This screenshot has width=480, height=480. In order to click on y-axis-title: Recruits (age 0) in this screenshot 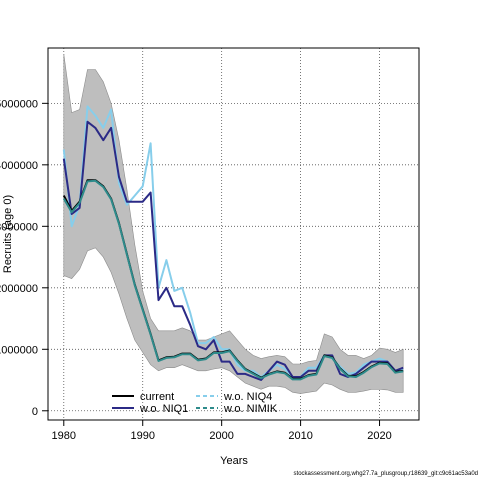, I will do `click(8, 234)`.